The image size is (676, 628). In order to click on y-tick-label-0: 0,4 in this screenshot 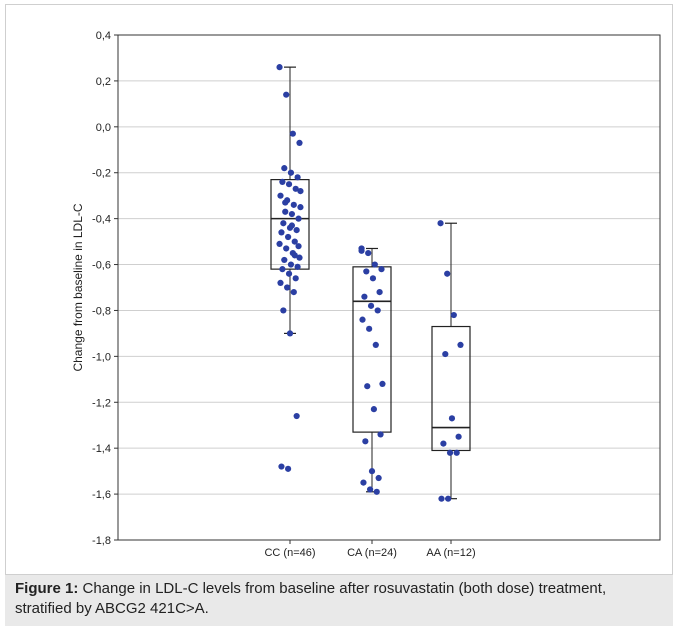, I will do `click(103, 36)`.